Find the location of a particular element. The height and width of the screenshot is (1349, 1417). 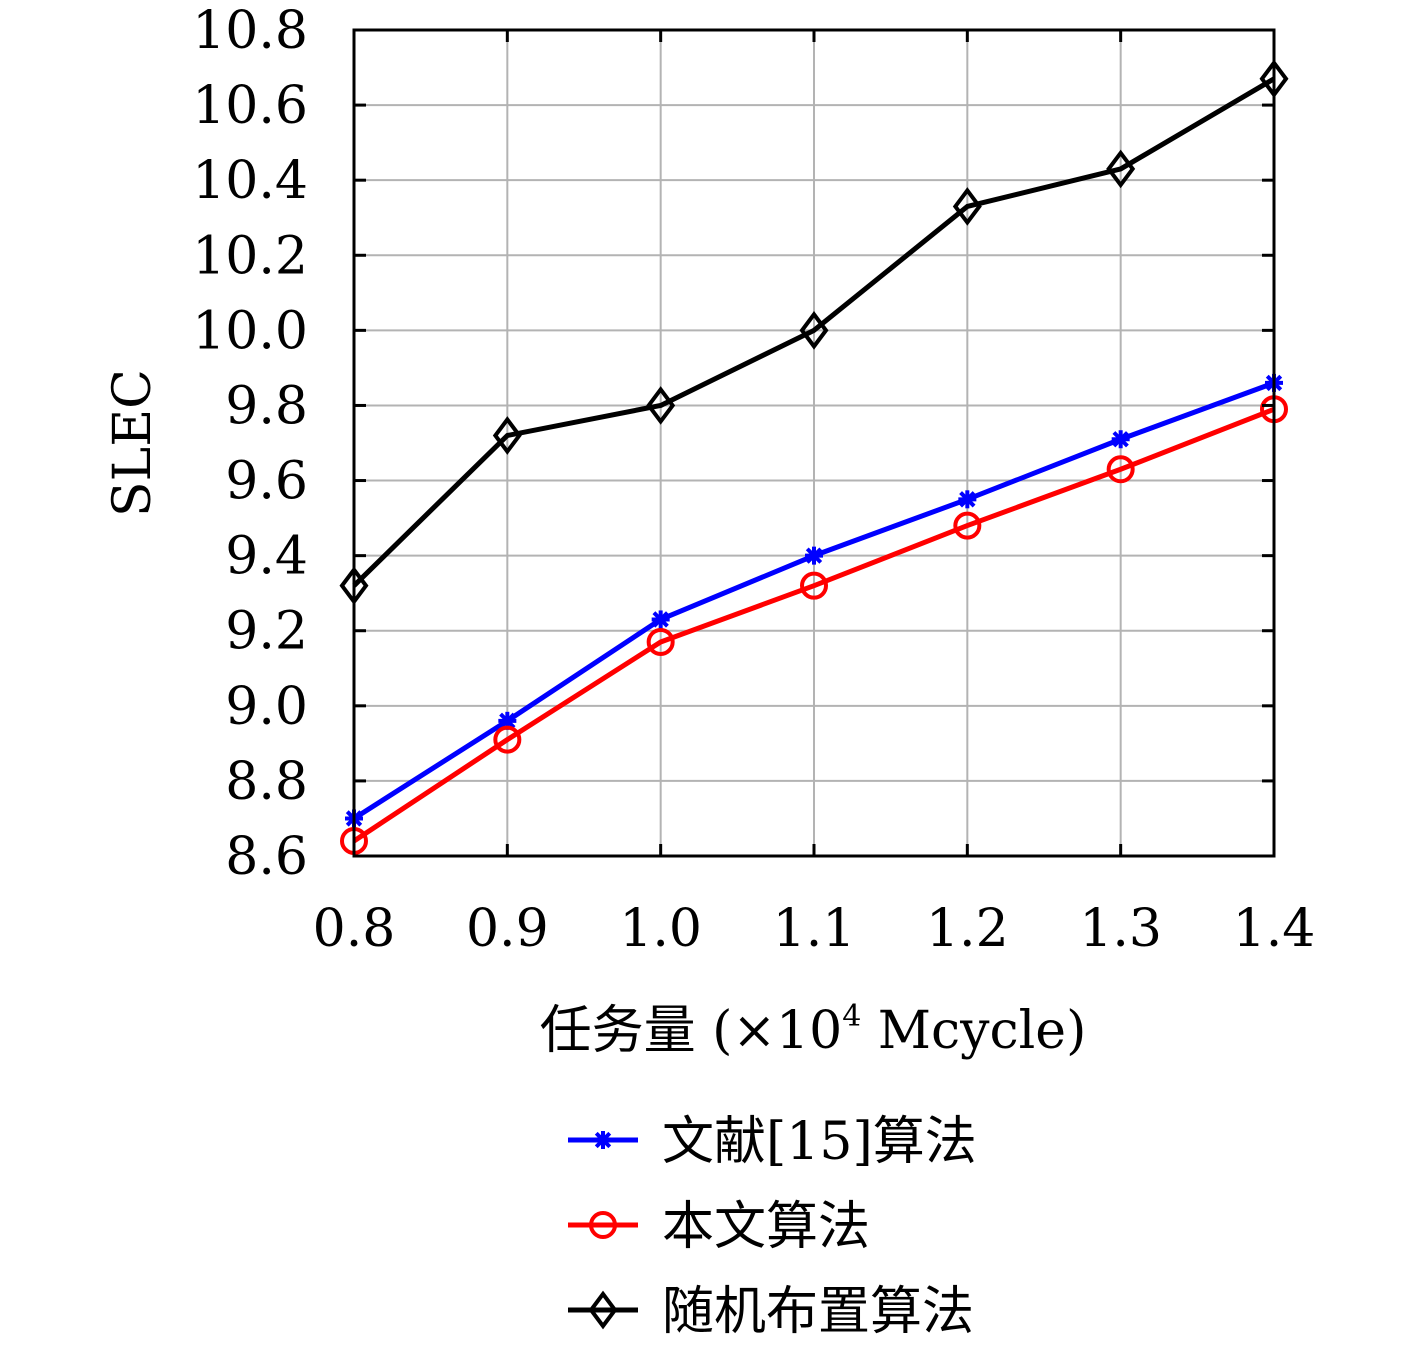

y-tick-label: 9.0 is located at coordinates (266, 707).